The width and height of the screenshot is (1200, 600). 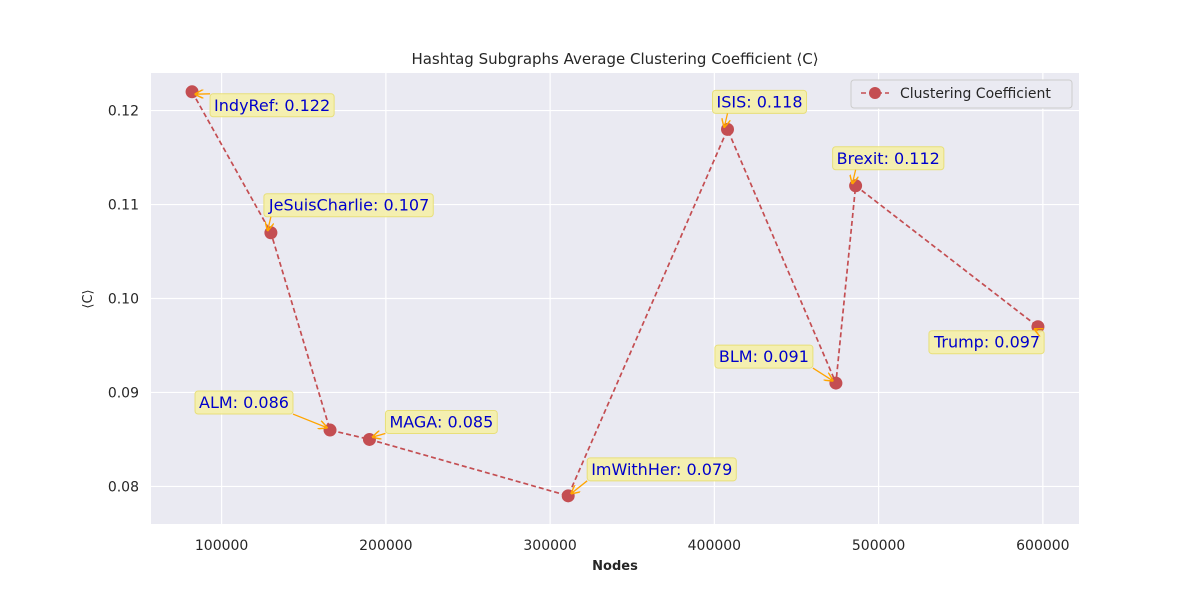 What do you see at coordinates (123, 487) in the screenshot?
I see `y-tick-label: 0.08` at bounding box center [123, 487].